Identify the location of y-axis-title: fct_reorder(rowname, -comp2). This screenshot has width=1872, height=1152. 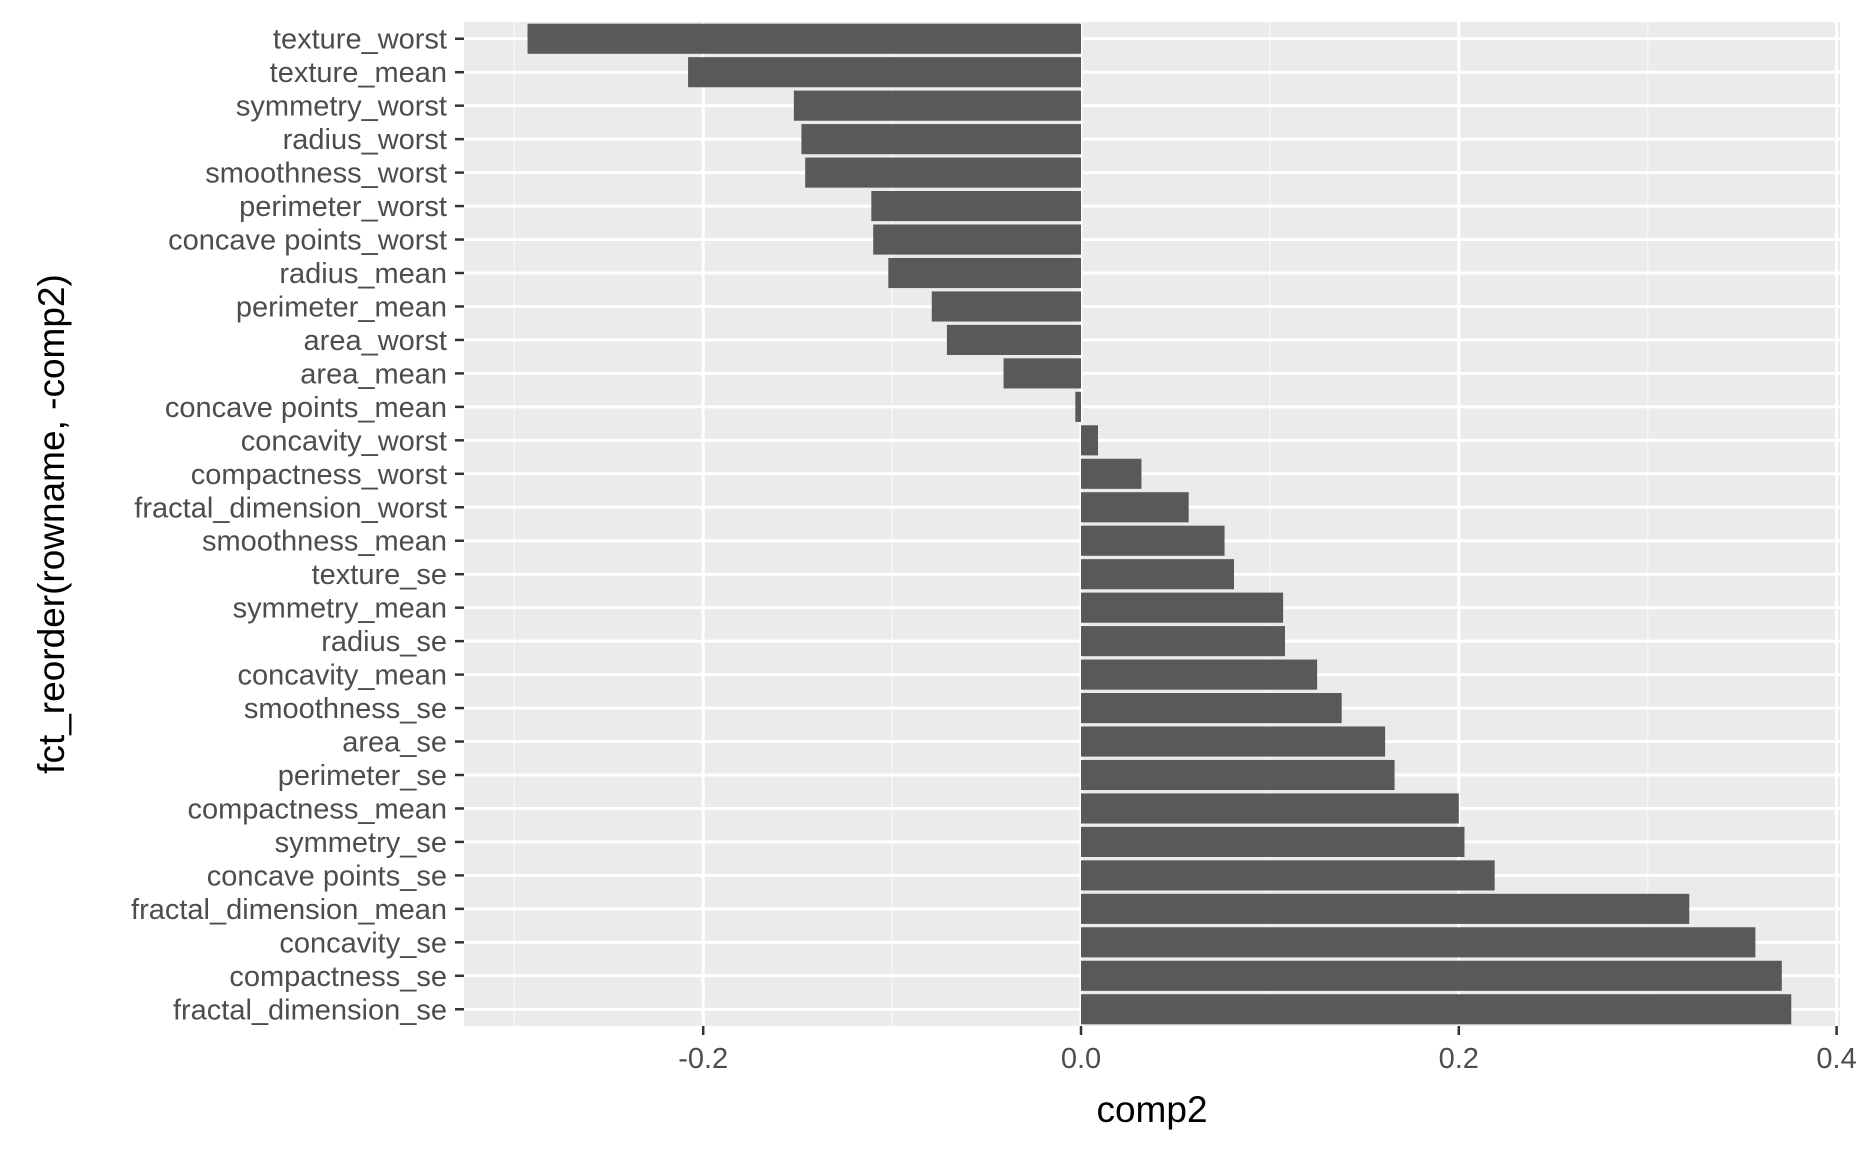
(51, 524).